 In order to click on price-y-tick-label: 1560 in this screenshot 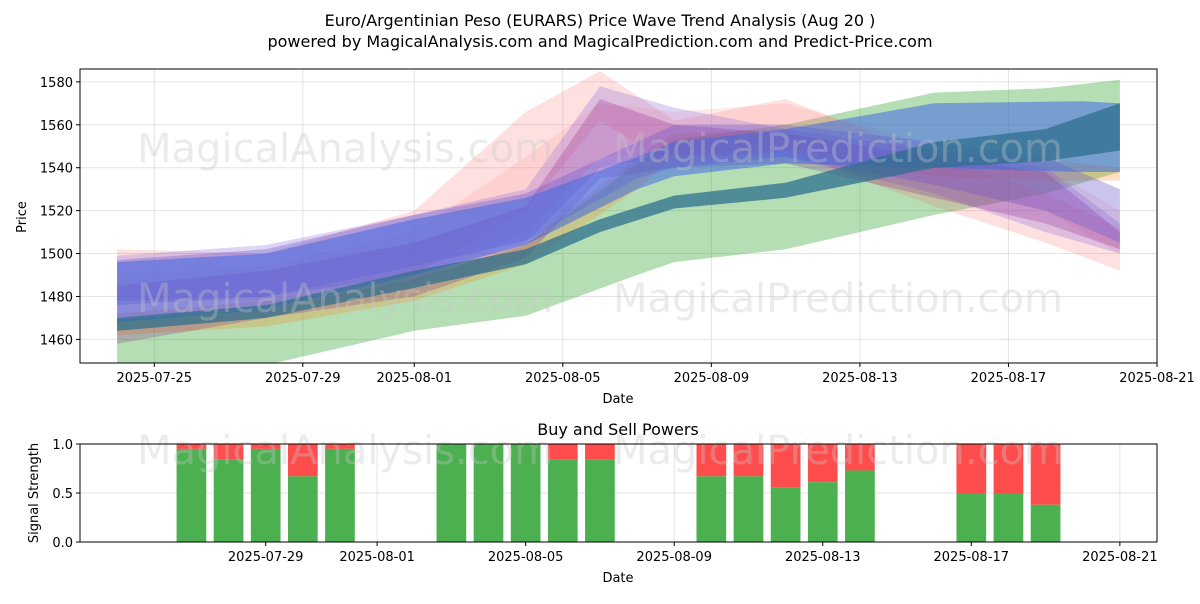, I will do `click(56, 126)`.